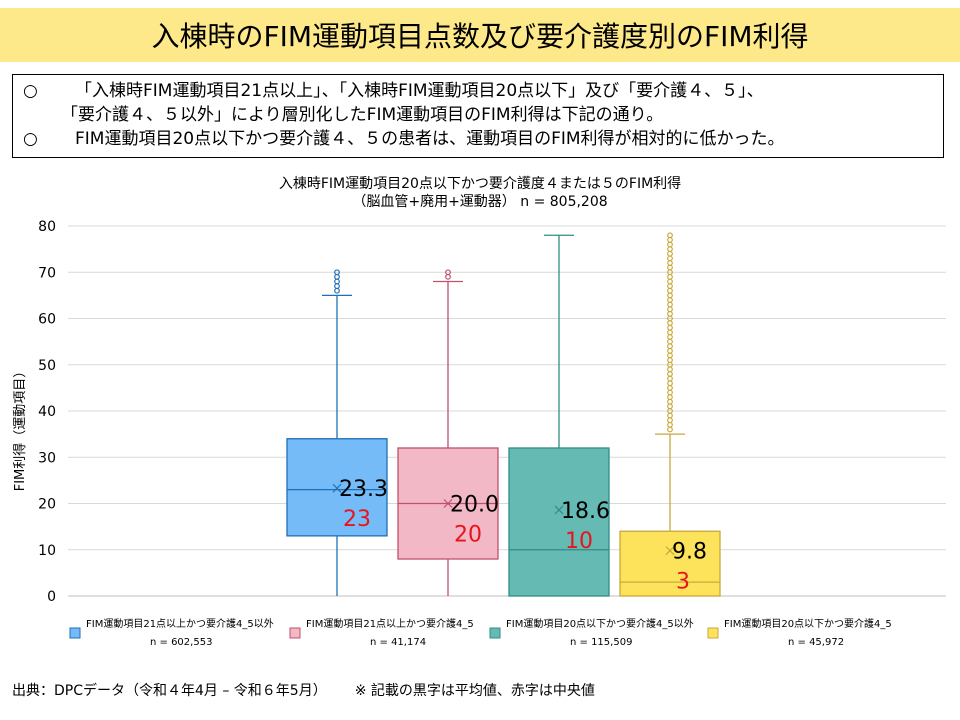 This screenshot has width=960, height=720. I want to click on median-label: 23, so click(357, 519).